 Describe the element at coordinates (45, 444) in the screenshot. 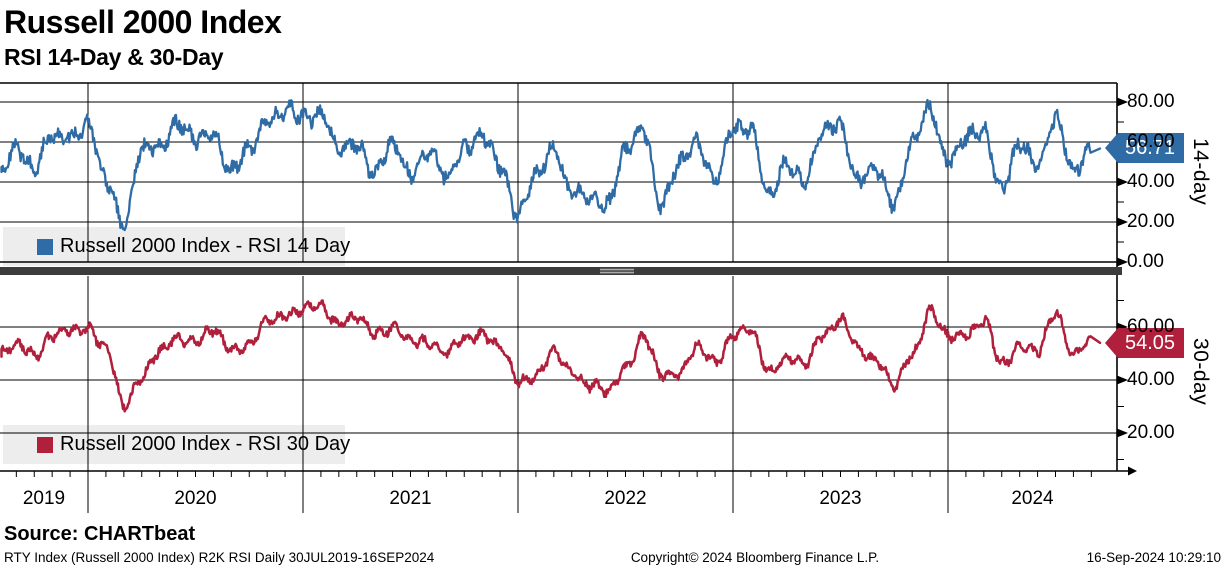

I see `legend-swatch-rsi30-icon` at that location.